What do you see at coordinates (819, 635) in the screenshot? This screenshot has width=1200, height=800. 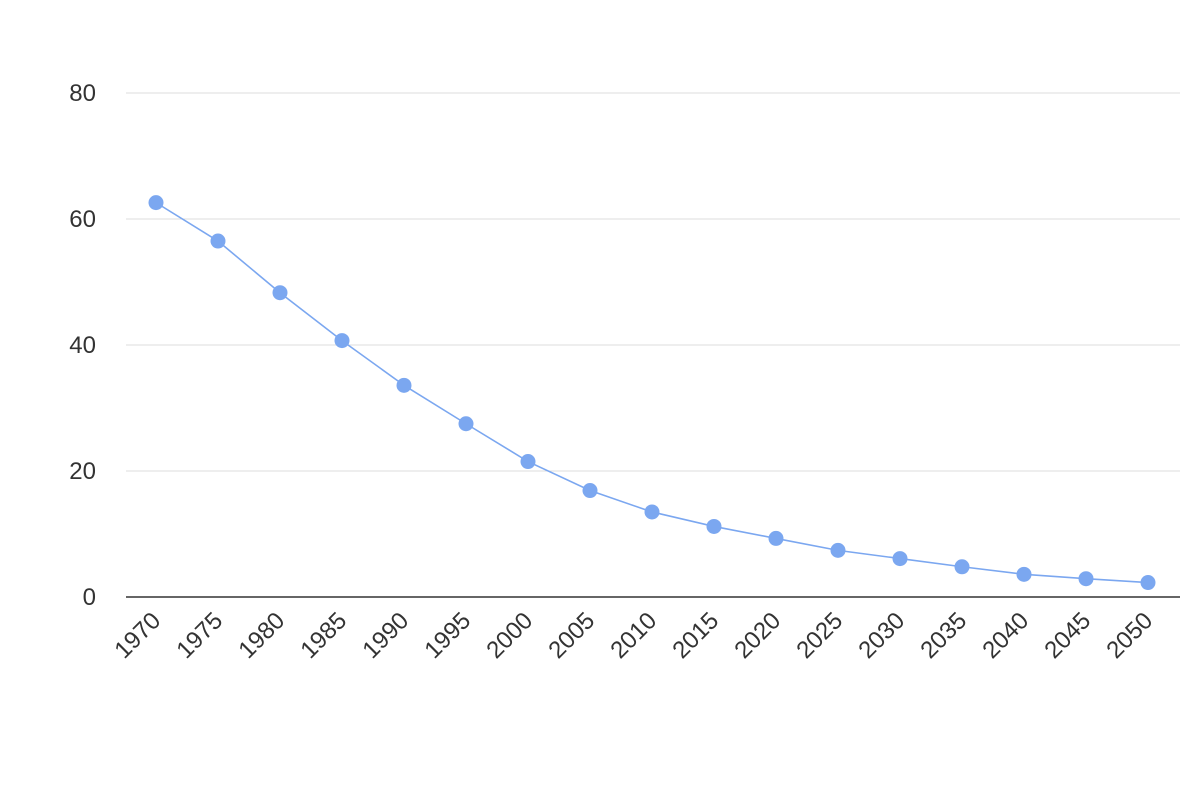 I see `x-tick-label: 2025` at bounding box center [819, 635].